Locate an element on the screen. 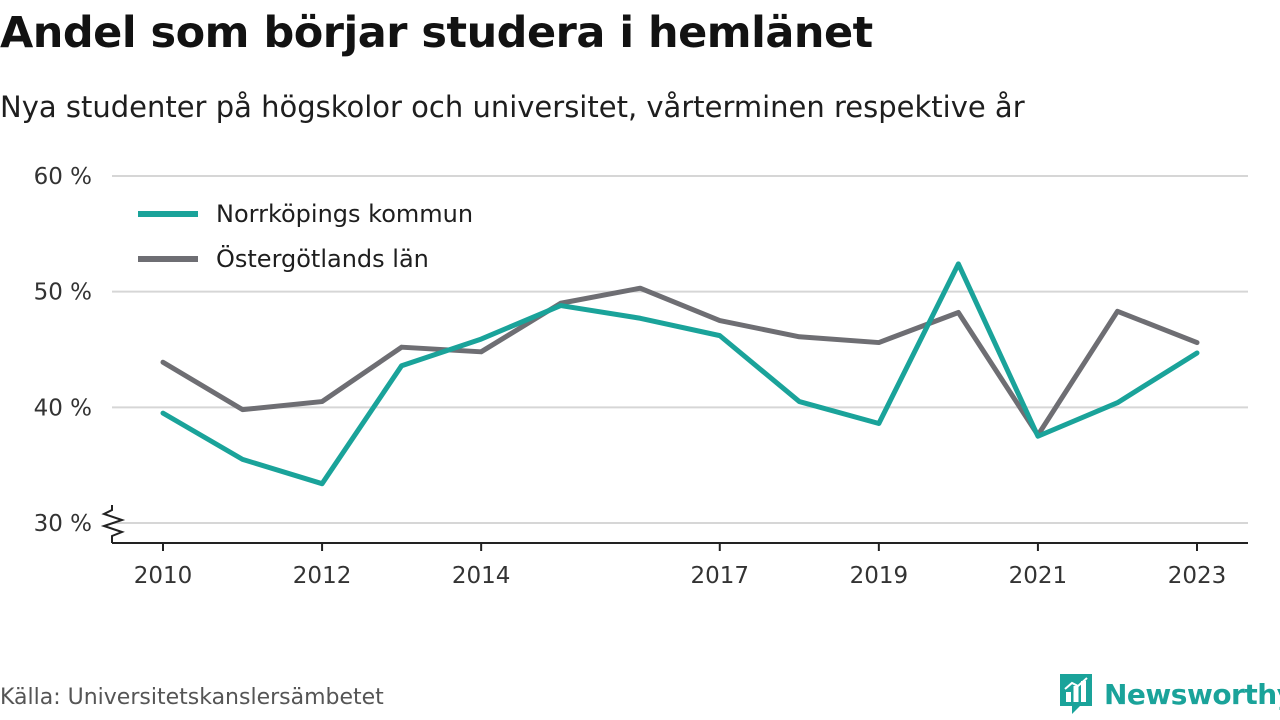  chart-title: Andel som börjar studera i hemlänet is located at coordinates (436, 33).